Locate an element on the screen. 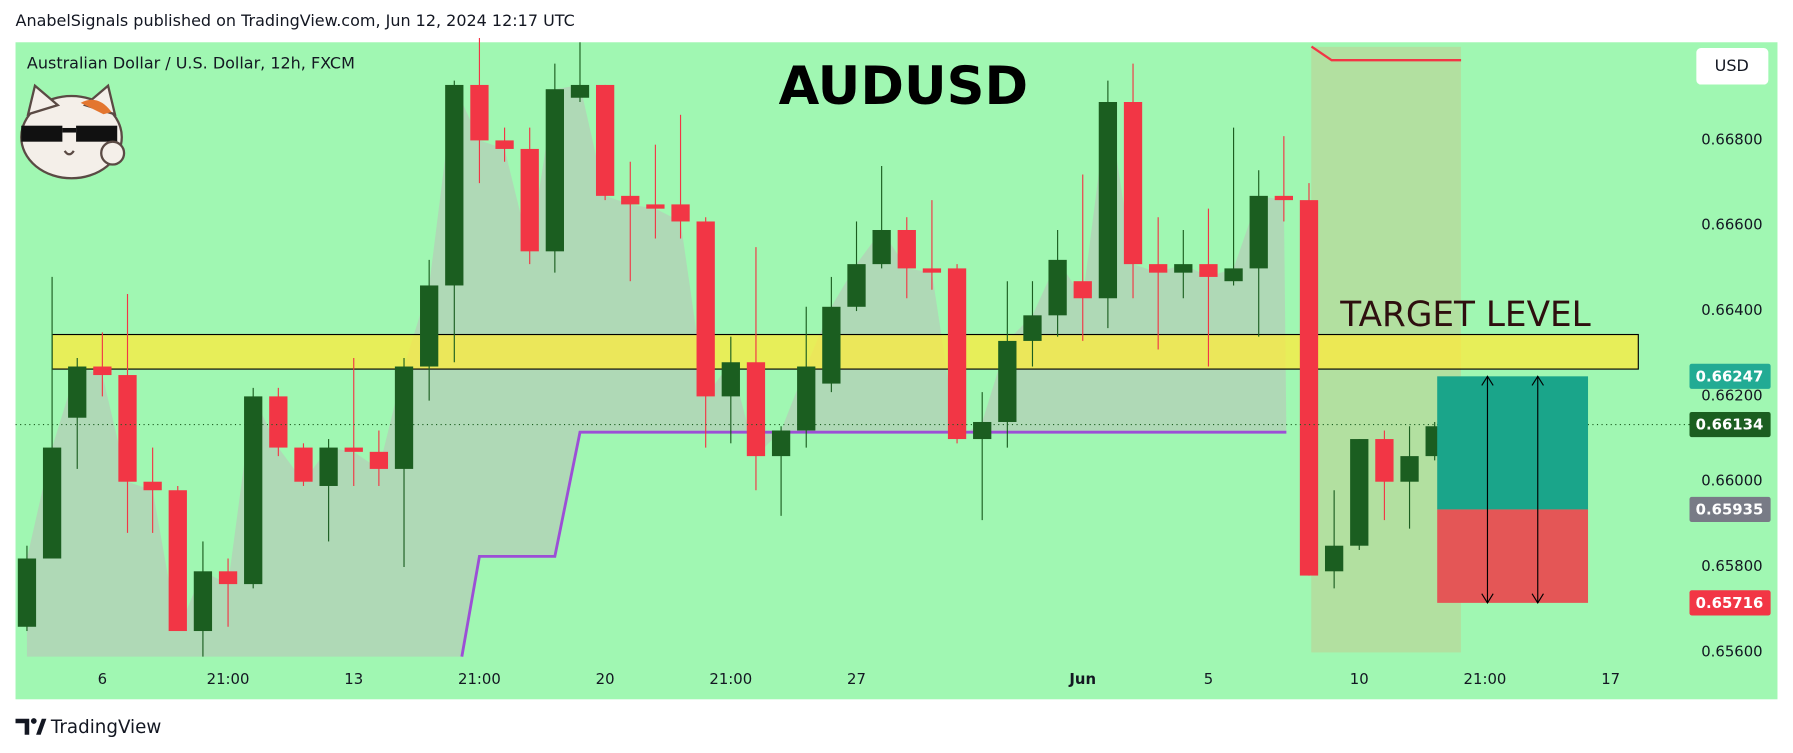 This screenshot has width=1793, height=753. currency-button is located at coordinates (1732, 66).